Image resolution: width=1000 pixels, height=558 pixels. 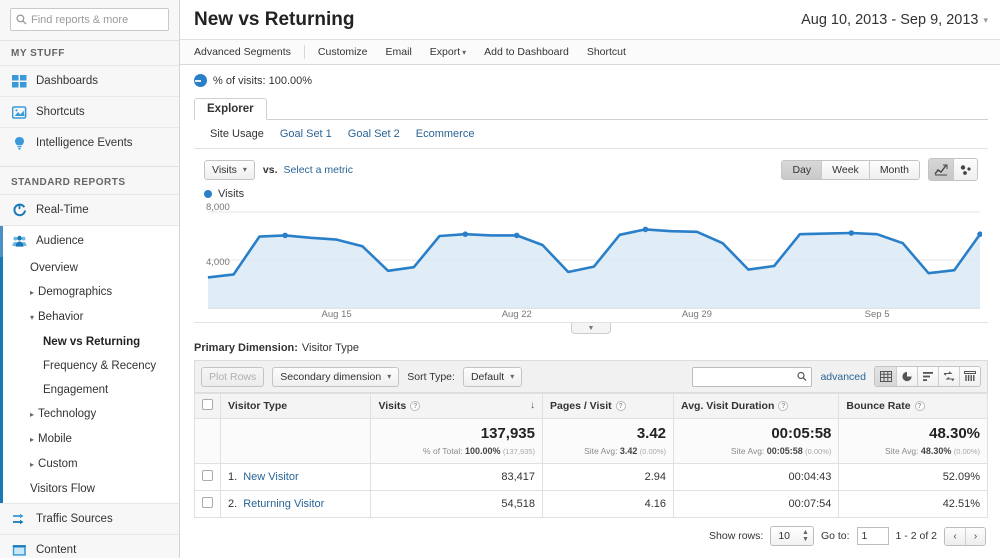 I want to click on table-search-box, so click(x=752, y=376).